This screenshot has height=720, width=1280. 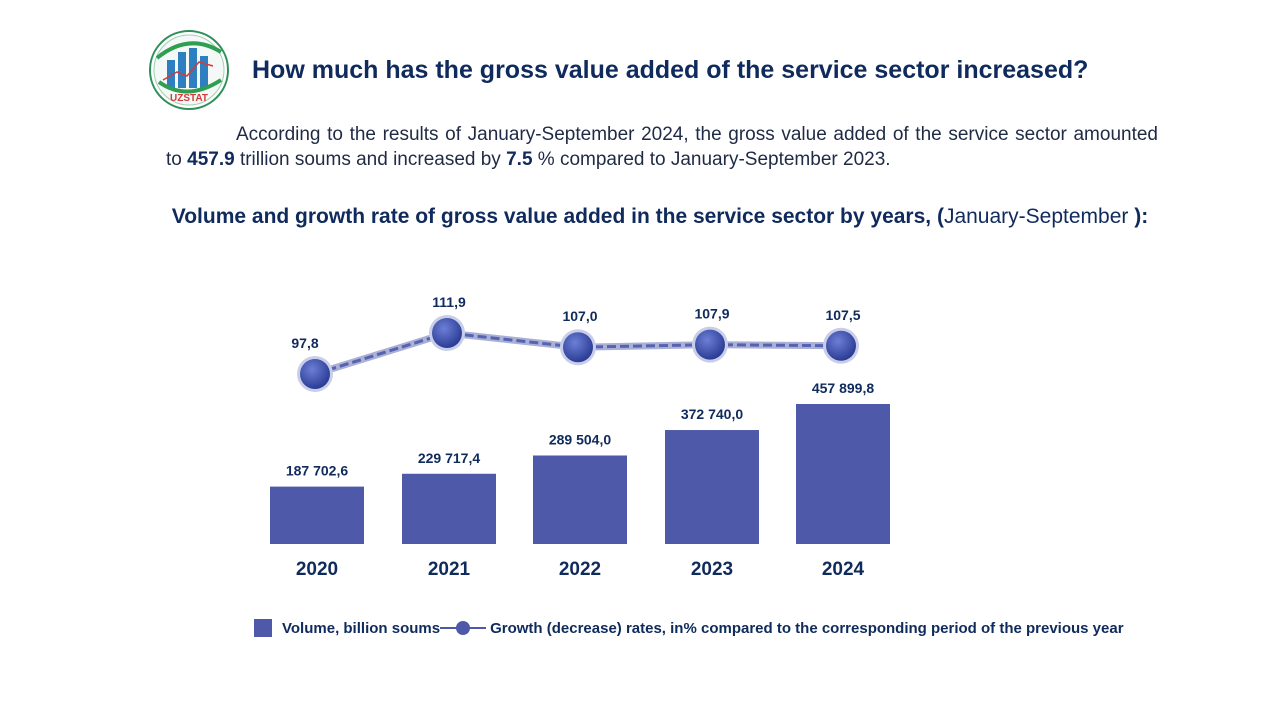 What do you see at coordinates (841, 345) in the screenshot?
I see `growth-marker-2024` at bounding box center [841, 345].